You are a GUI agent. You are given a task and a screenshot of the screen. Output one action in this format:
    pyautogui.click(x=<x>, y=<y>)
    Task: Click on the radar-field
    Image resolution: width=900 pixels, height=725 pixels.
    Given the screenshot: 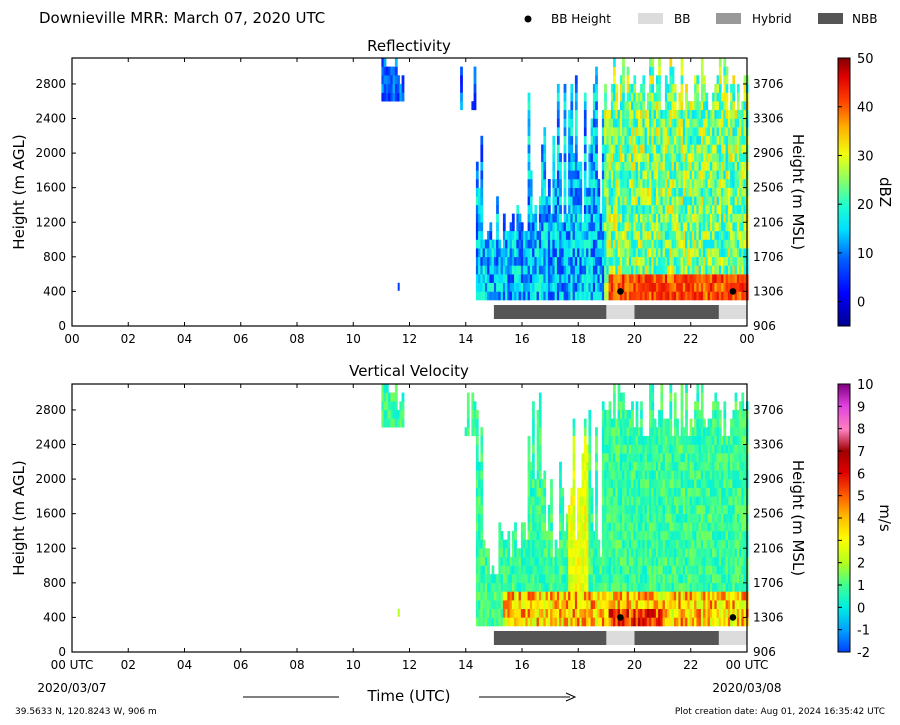 What is the action you would take?
    pyautogui.click(x=565, y=505)
    